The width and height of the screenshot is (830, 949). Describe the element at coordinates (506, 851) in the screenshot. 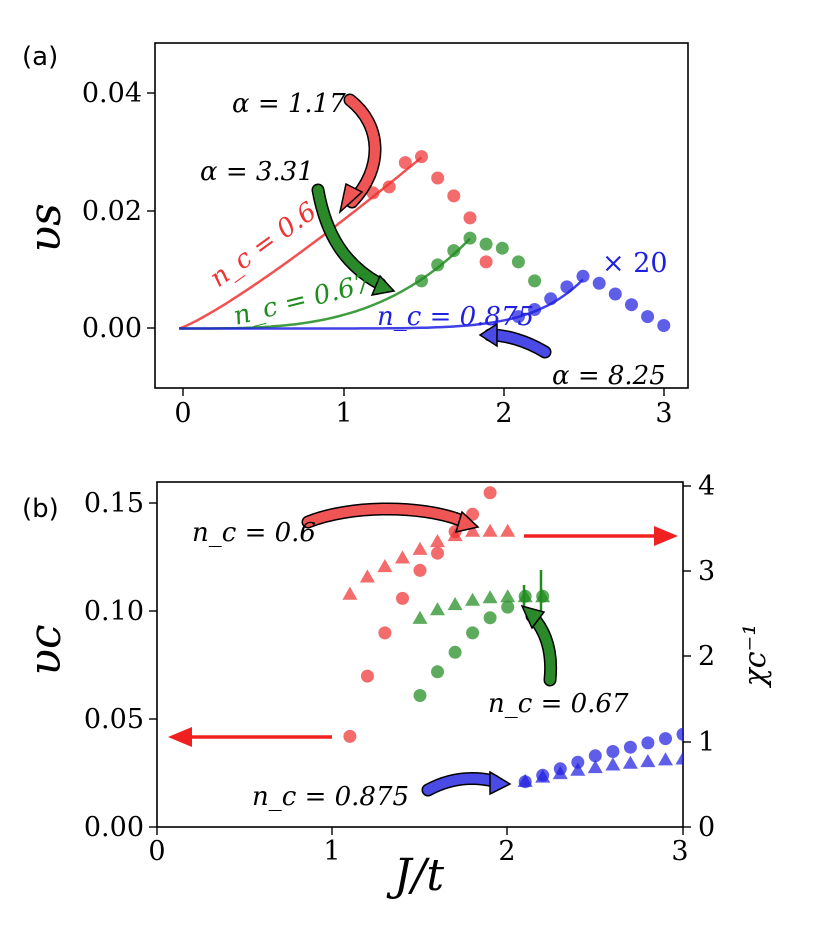

I see `xtick-b-2: 2` at that location.